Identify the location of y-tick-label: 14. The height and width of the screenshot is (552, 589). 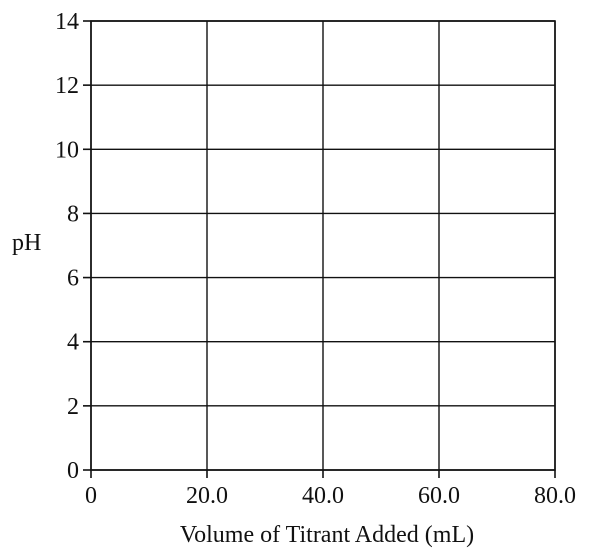
(67, 22).